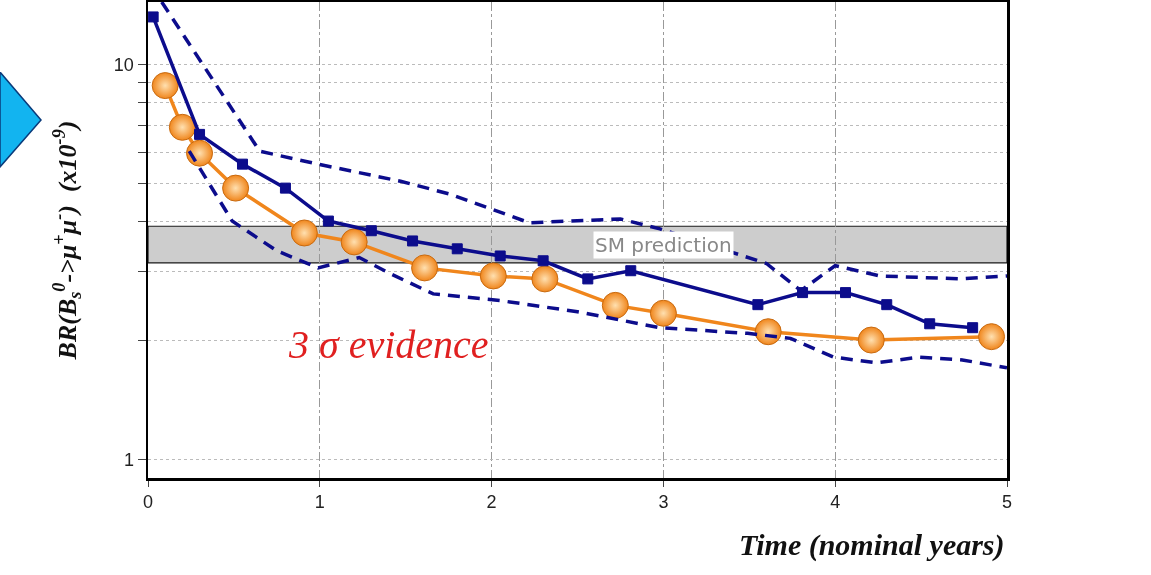 The height and width of the screenshot is (575, 1151). Describe the element at coordinates (388, 344) in the screenshot. I see `annotation: 3 σ evidence` at that location.